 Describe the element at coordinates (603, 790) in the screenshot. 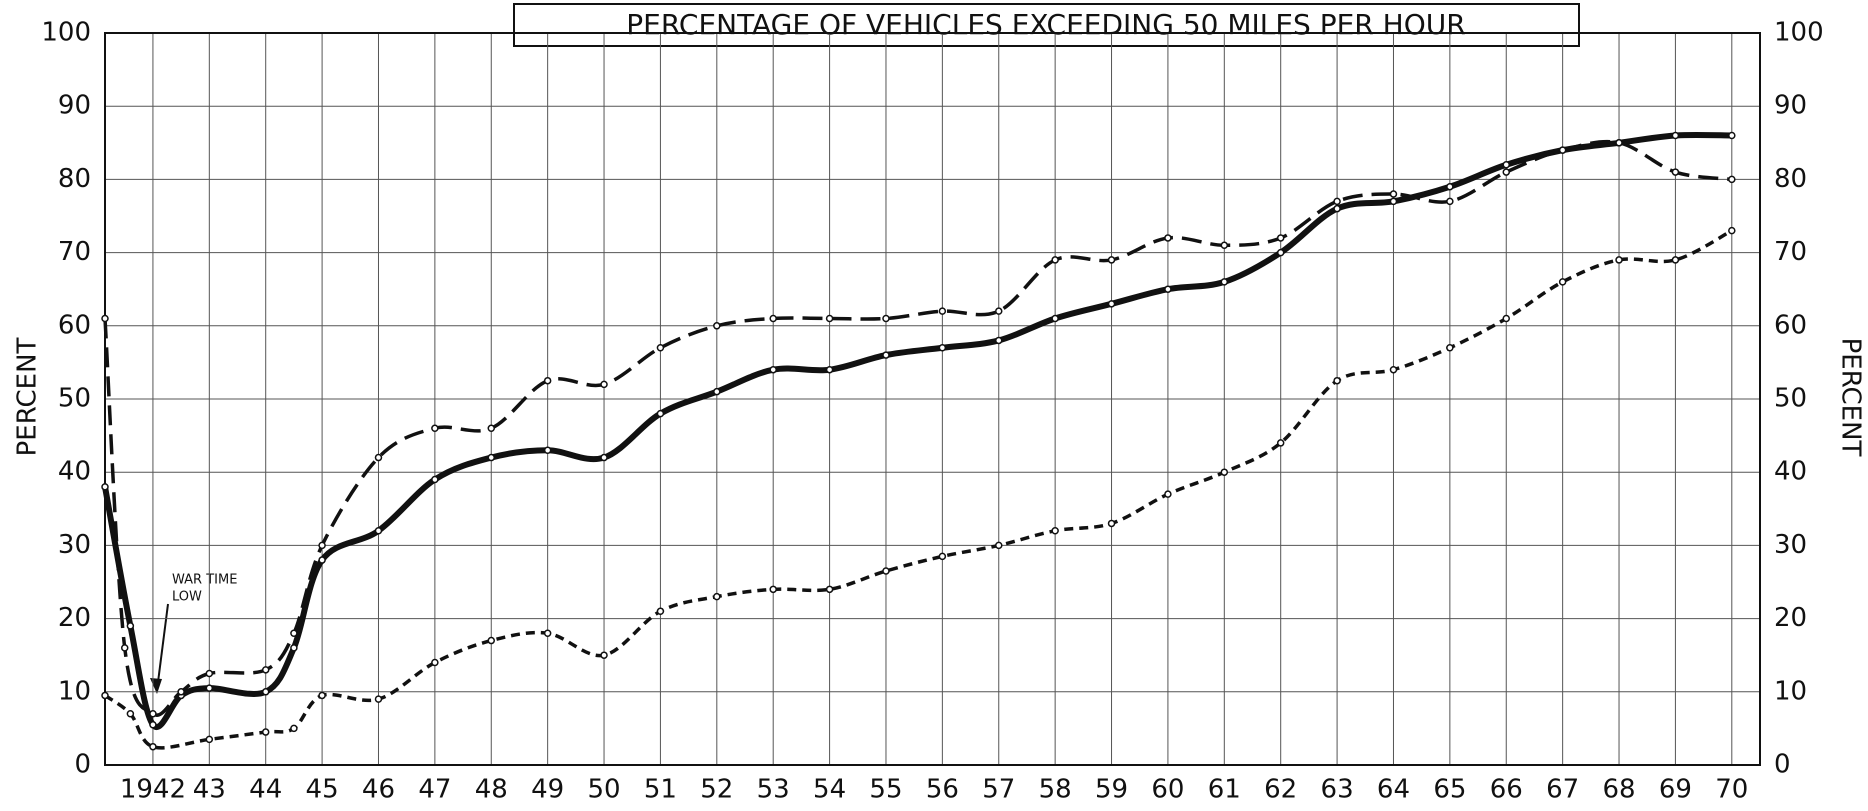

I see `x-tick-label: 50` at that location.